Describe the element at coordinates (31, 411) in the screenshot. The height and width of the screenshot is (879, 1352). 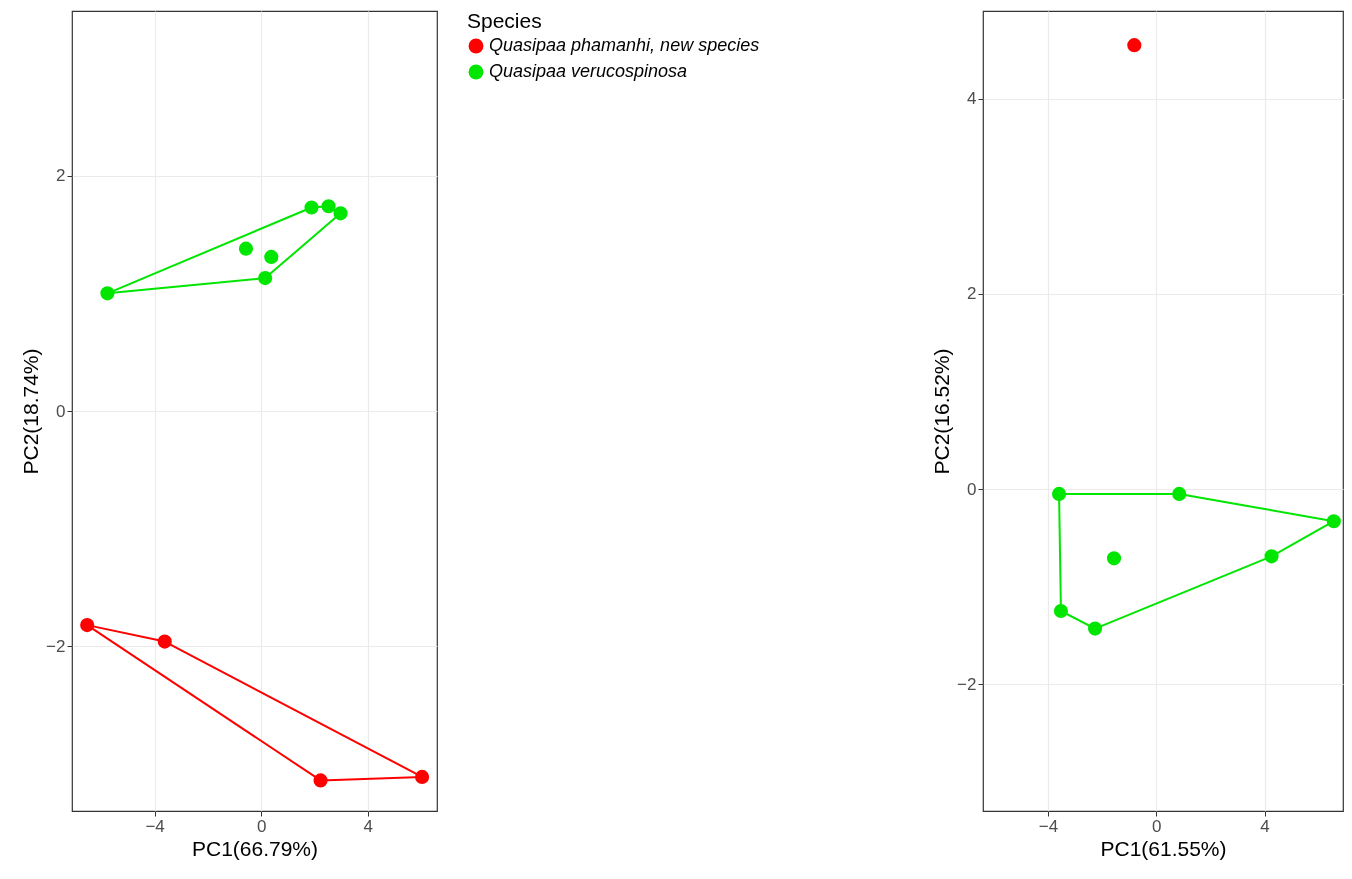
I see `y-axis-title: PC2(18.74%)` at that location.